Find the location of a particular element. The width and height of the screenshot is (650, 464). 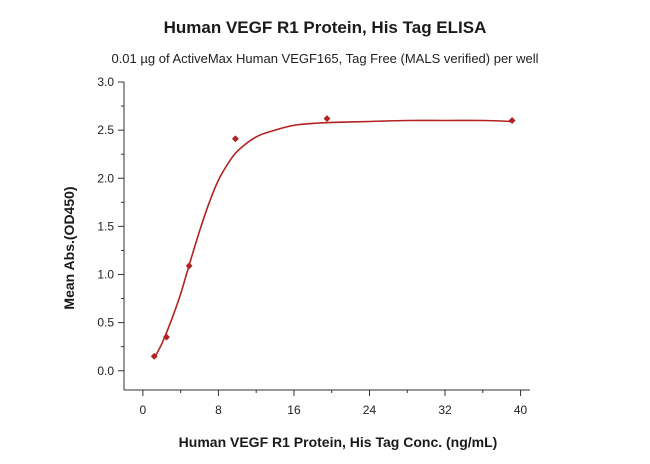

y-tick-label: 3.0 is located at coordinates (105, 82).